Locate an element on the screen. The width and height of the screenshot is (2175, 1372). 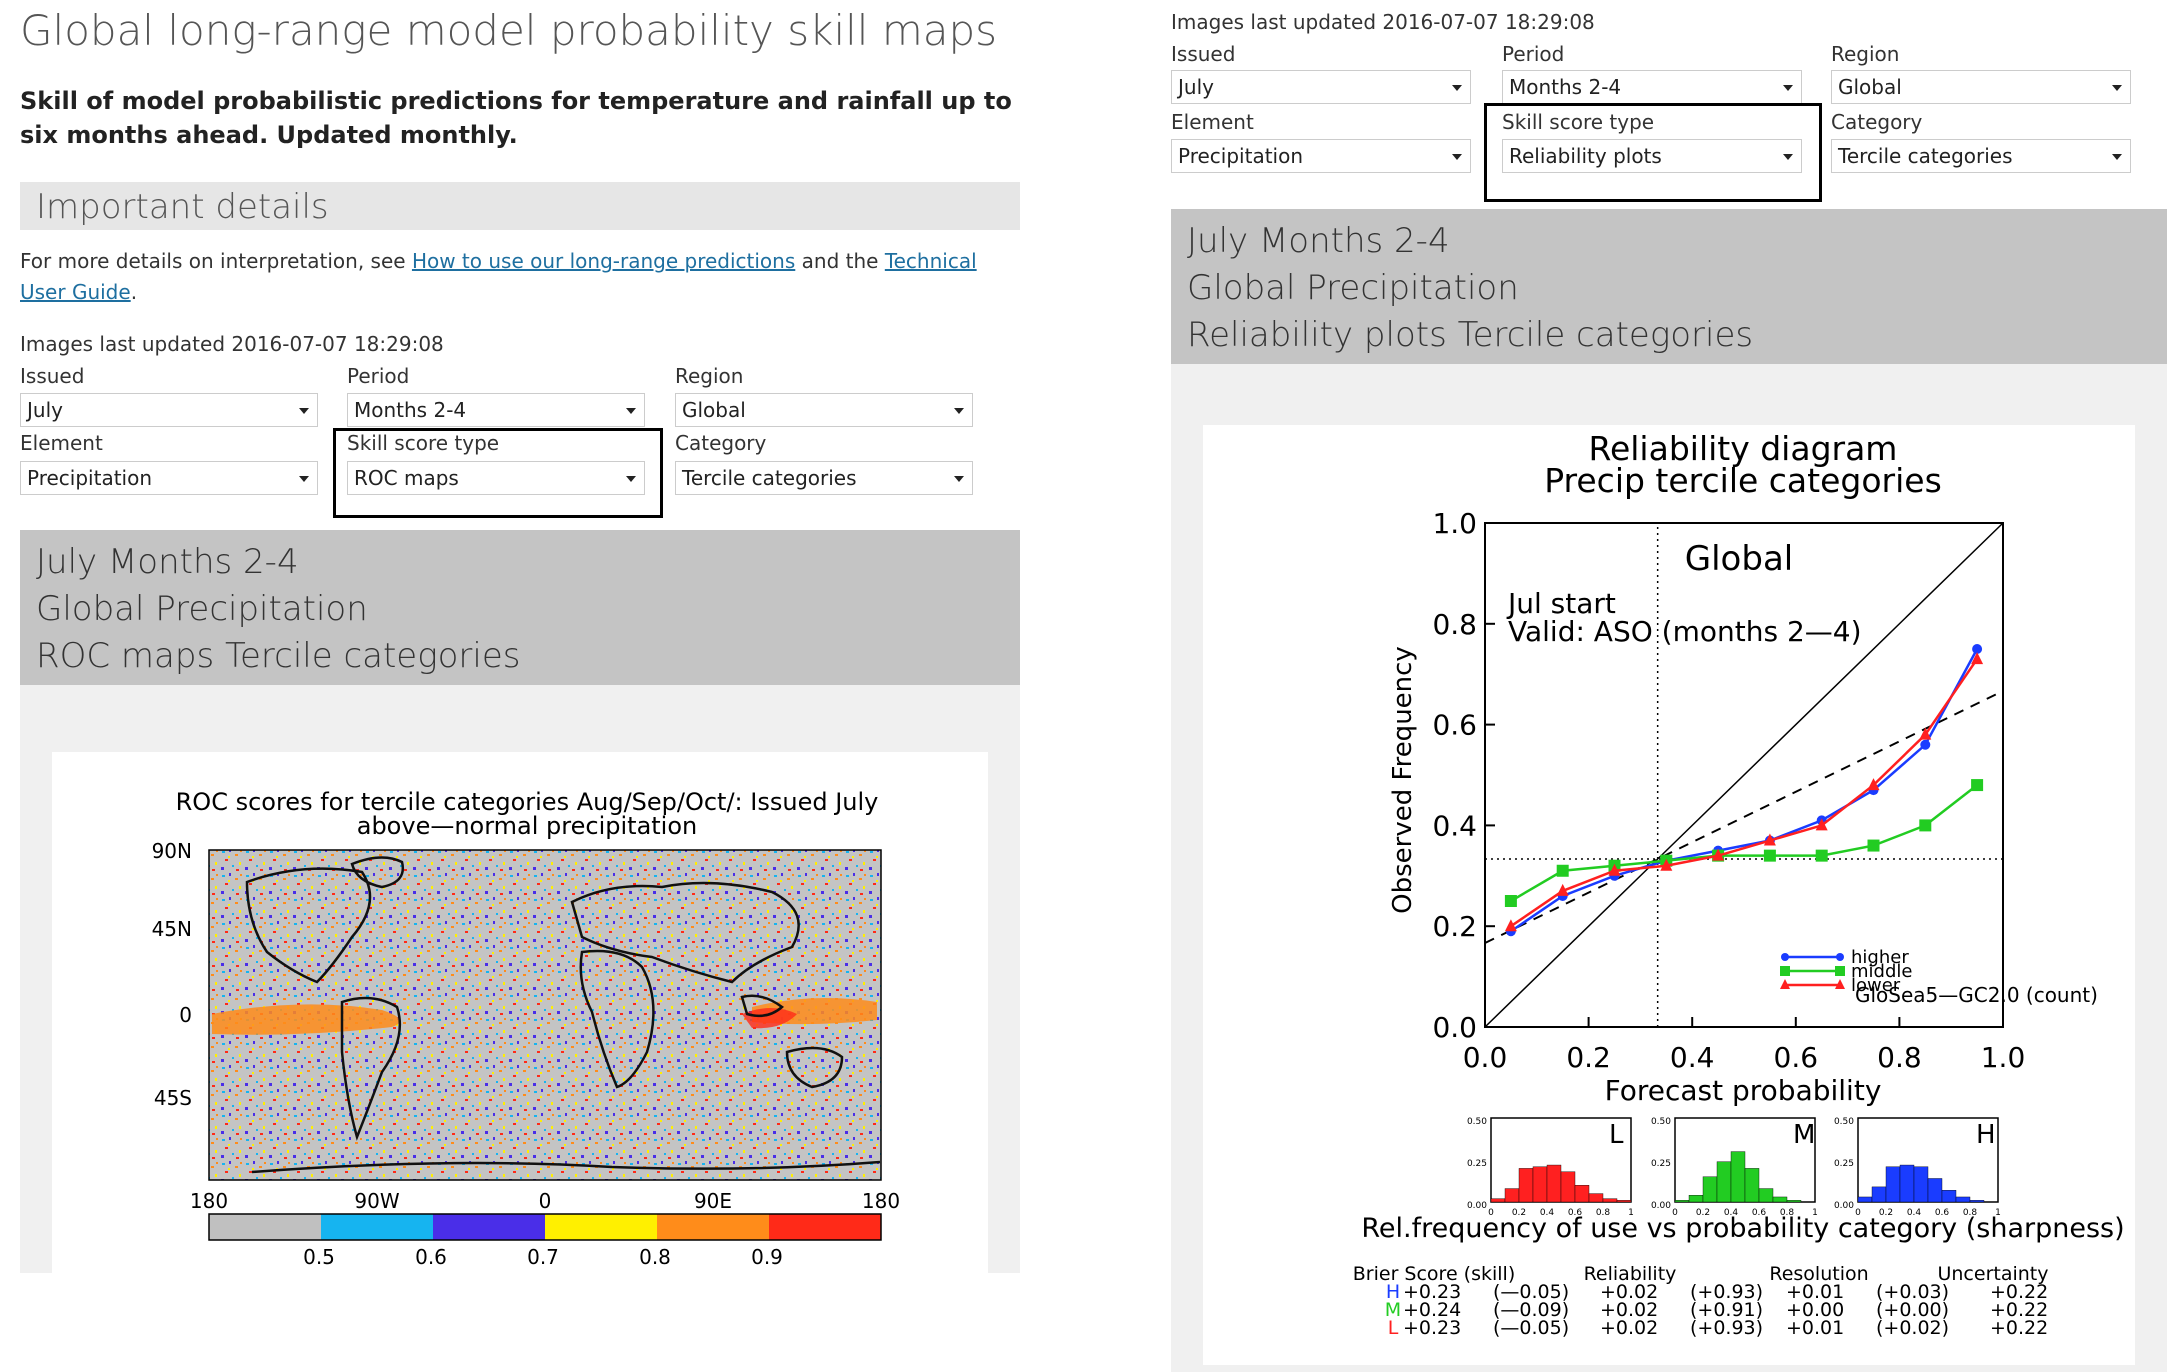
skill-score-label-right: Skill score type is located at coordinates (1578, 122).